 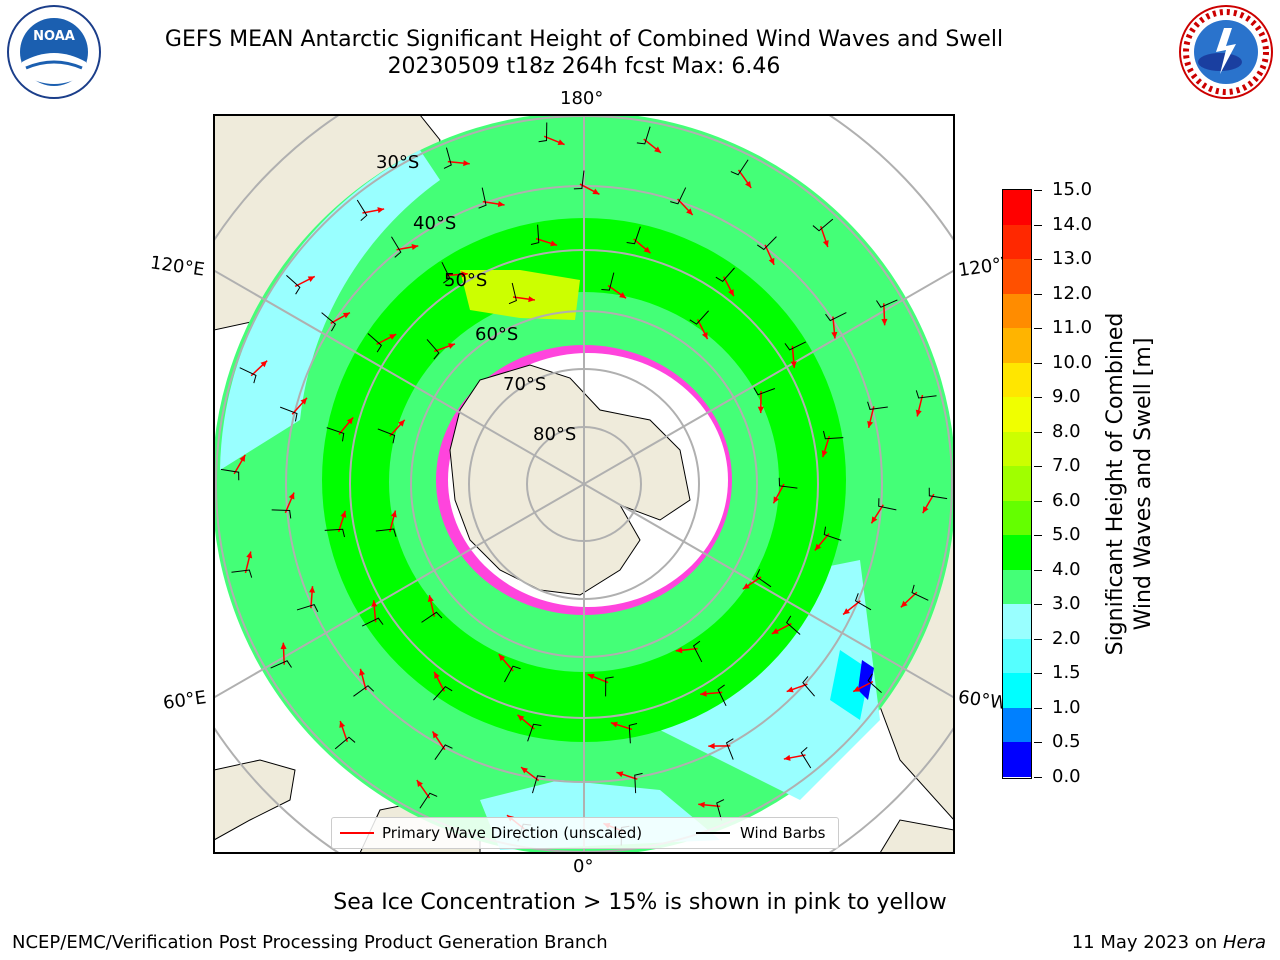 What do you see at coordinates (1115, 484) in the screenshot?
I see `colorbar-title-line1: Significant Height of Combined` at bounding box center [1115, 484].